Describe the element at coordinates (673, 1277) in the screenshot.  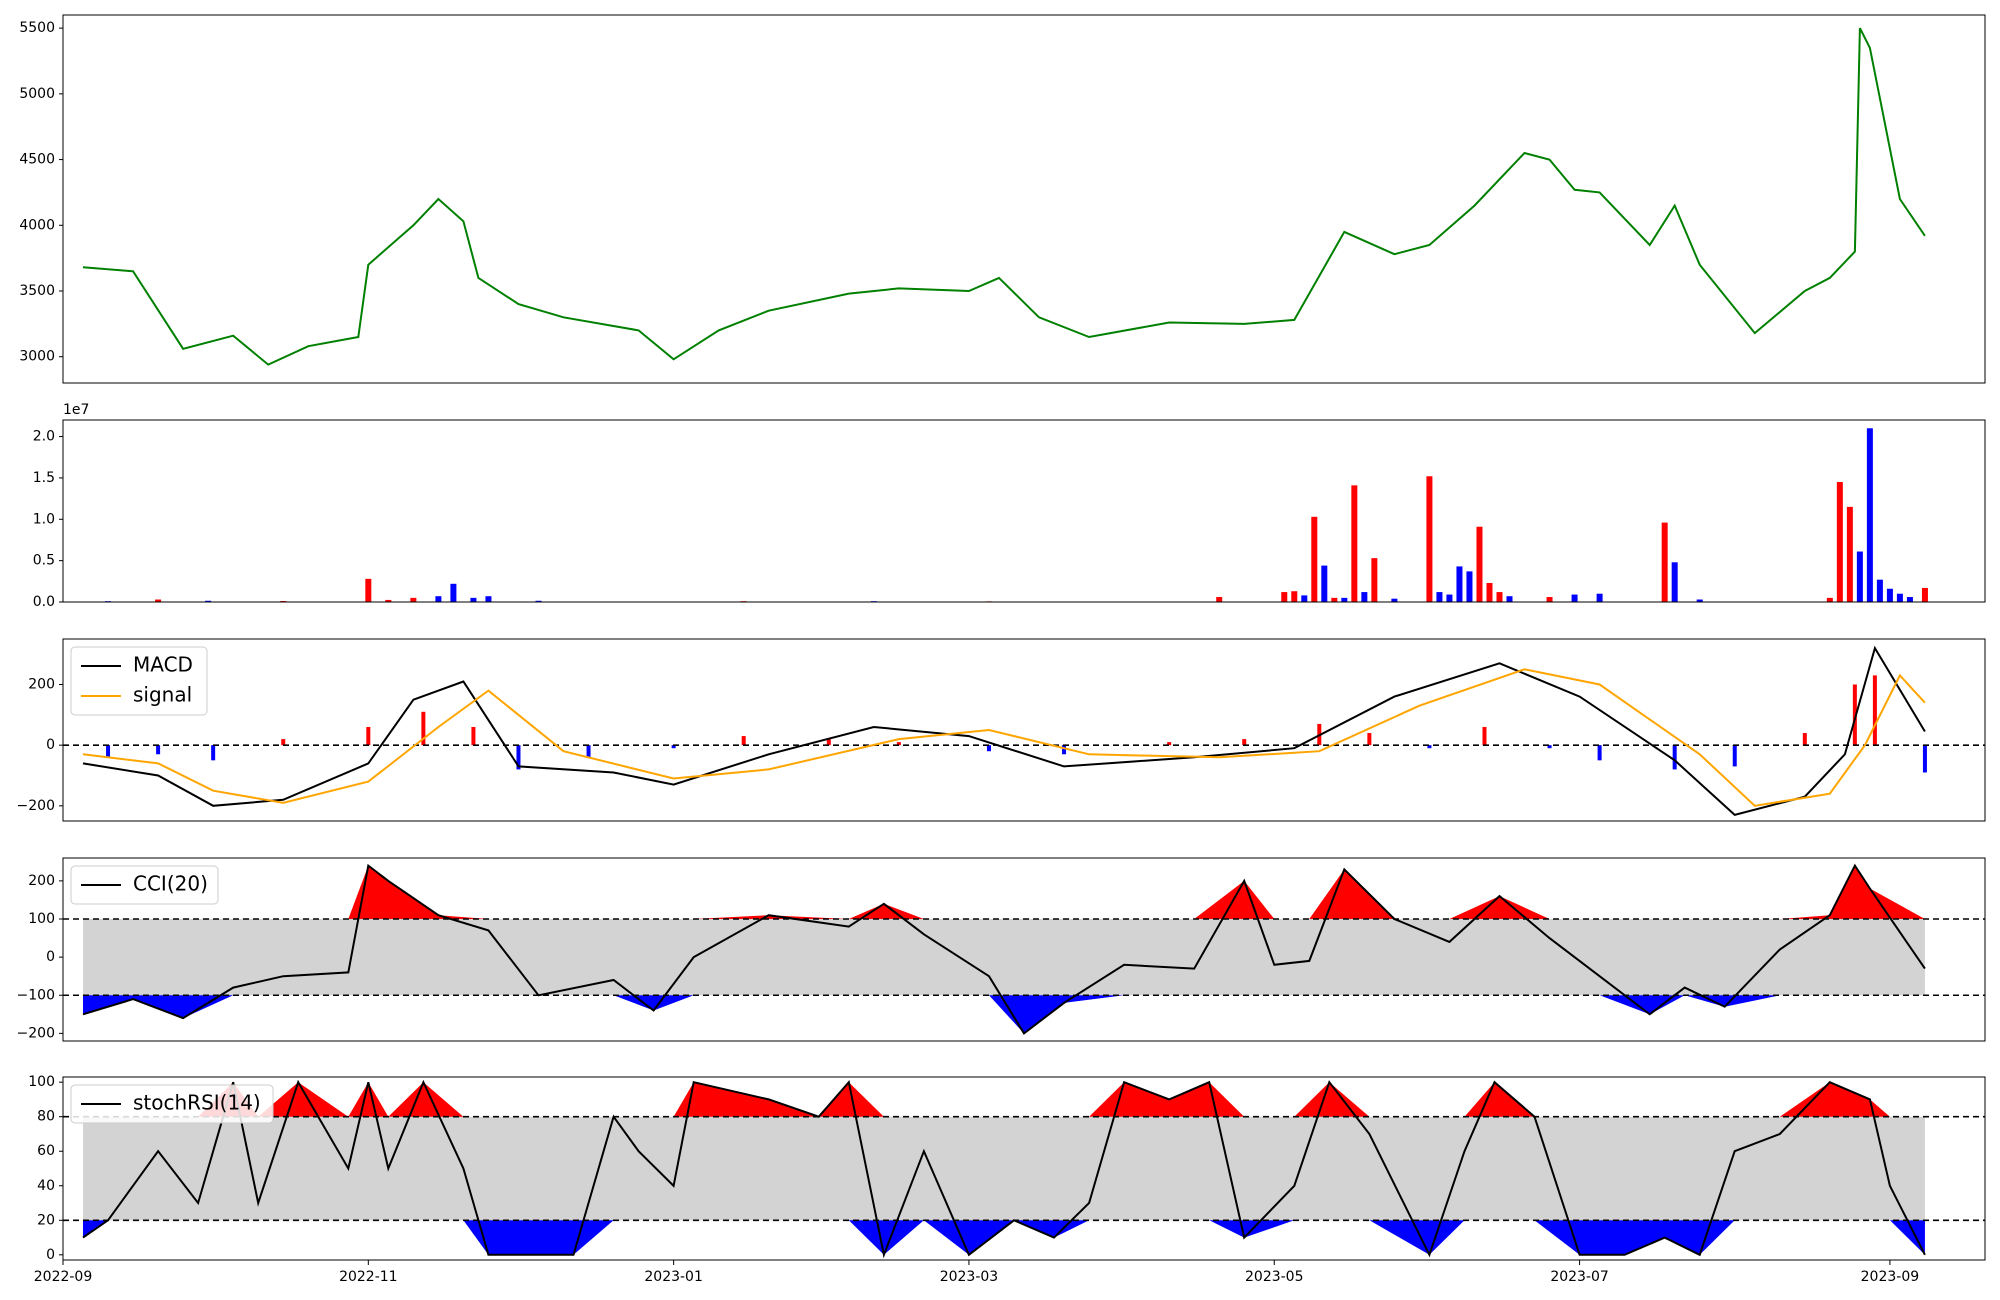
I see `x-tick-label: 2023-01` at that location.